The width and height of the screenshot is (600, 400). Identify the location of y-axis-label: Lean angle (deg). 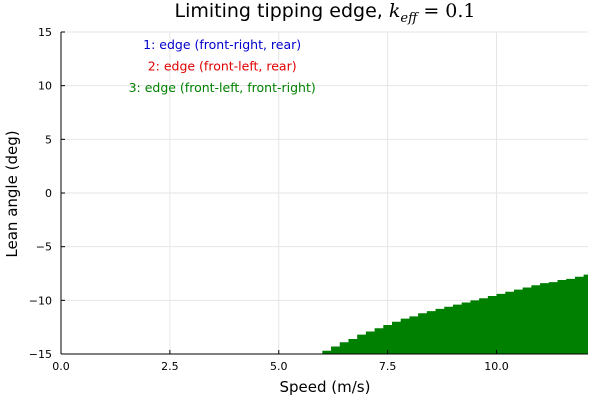
(12, 193).